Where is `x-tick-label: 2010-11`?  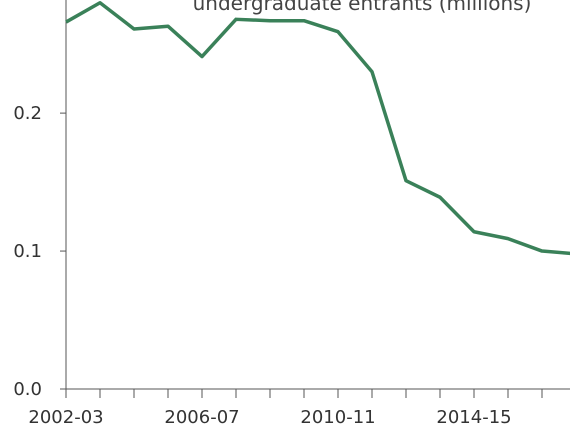 x-tick-label: 2010-11 is located at coordinates (337, 417).